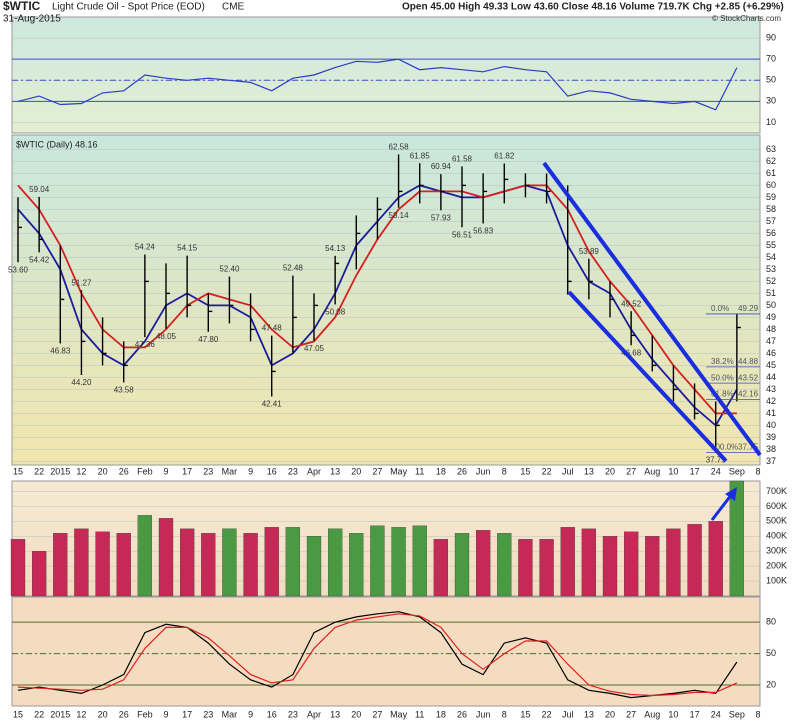 Image resolution: width=800 pixels, height=724 pixels. I want to click on y-tick-label: 45, so click(771, 365).